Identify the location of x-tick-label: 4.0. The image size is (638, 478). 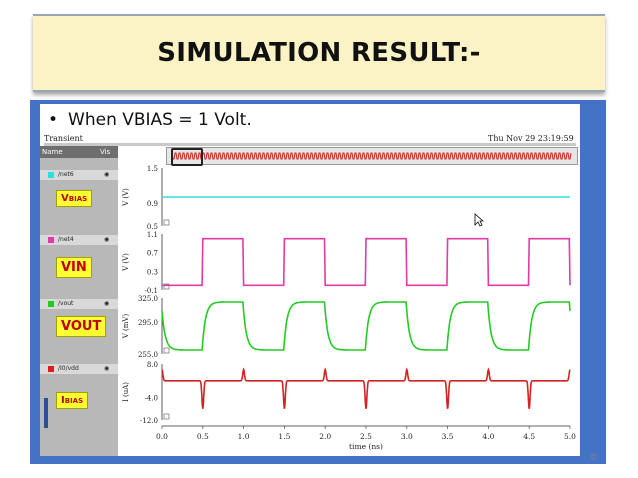
(488, 436).